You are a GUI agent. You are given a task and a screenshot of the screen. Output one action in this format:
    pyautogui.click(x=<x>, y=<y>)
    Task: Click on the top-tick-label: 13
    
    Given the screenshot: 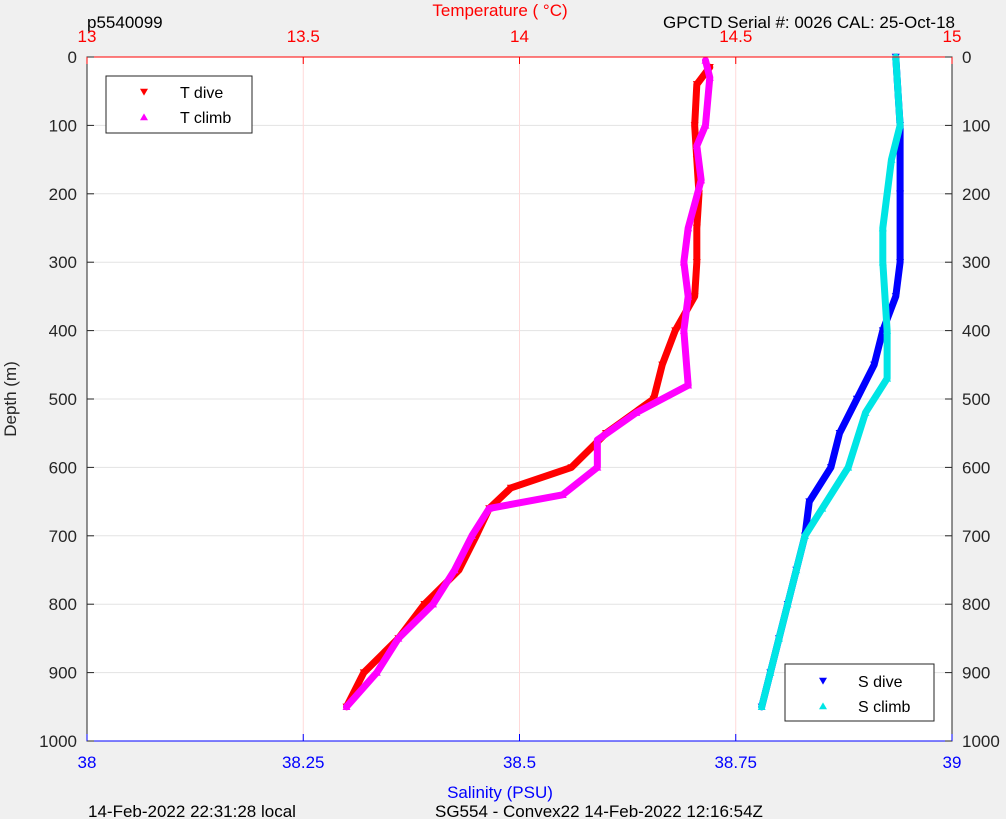 What is the action you would take?
    pyautogui.click(x=87, y=36)
    